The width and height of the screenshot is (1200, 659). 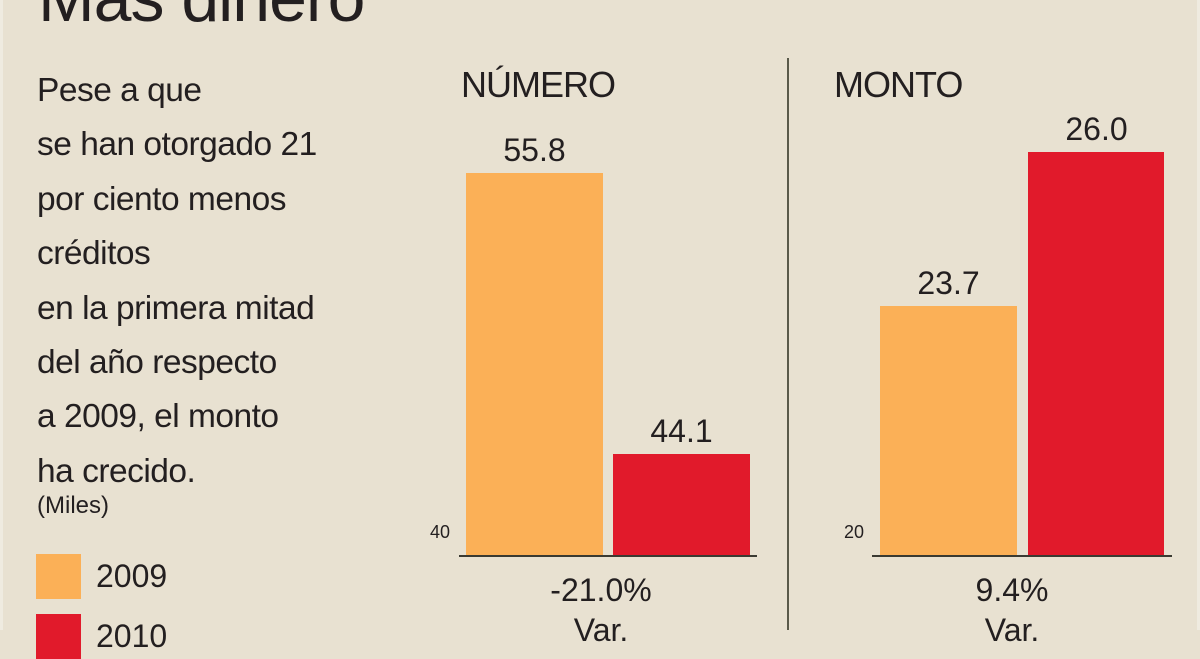 I want to click on baseline-numero, so click(x=608, y=556).